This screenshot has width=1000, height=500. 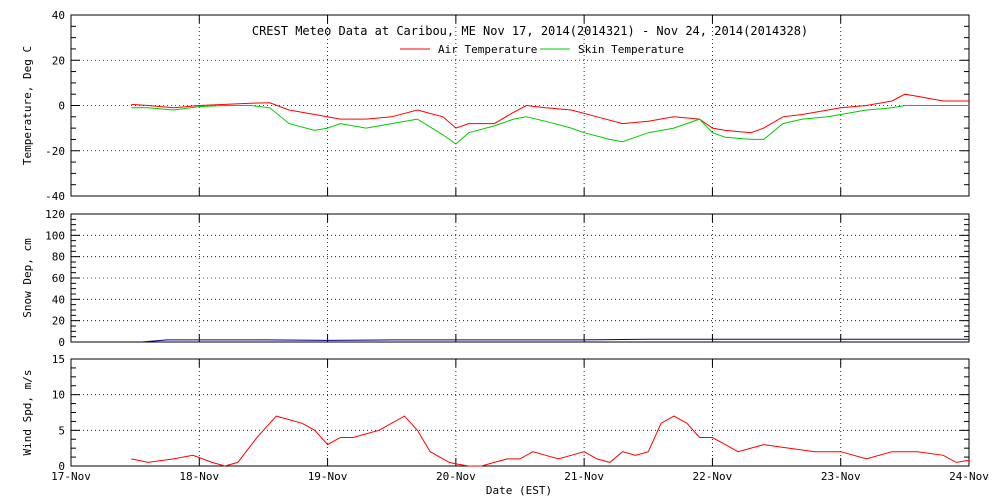 What do you see at coordinates (27, 412) in the screenshot?
I see `y-axis-label: Wind Spd, m/s` at bounding box center [27, 412].